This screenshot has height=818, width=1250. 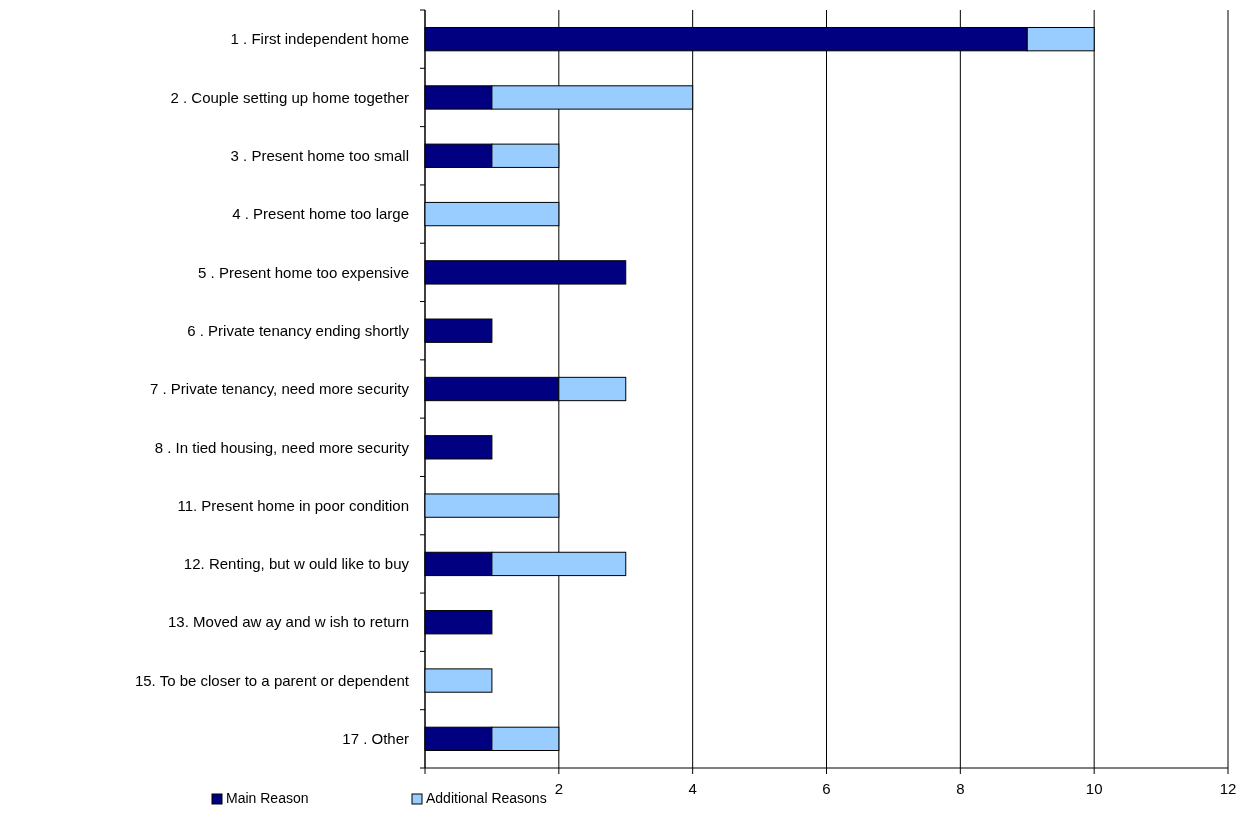 What do you see at coordinates (375, 739) in the screenshot?
I see `y-tick-label: 17 . Other` at bounding box center [375, 739].